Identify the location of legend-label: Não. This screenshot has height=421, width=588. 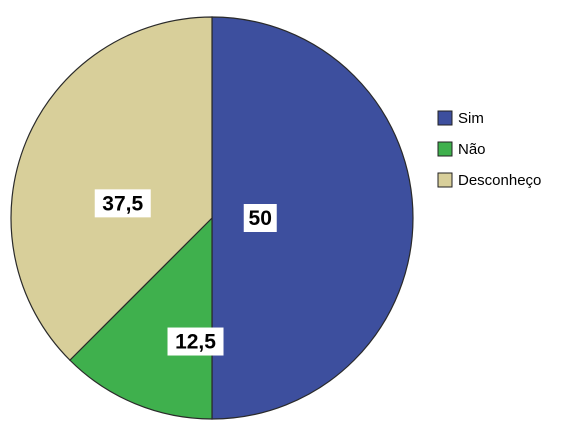
(472, 149).